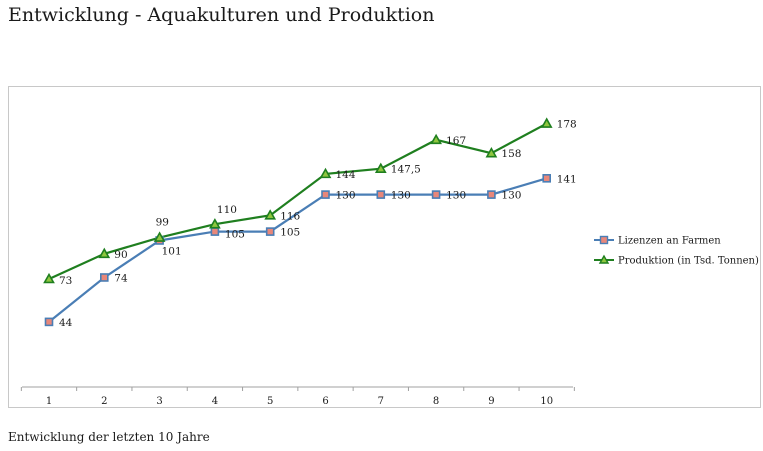 The width and height of the screenshot is (763, 451). I want to click on x-tick-label: 3, so click(159, 401).